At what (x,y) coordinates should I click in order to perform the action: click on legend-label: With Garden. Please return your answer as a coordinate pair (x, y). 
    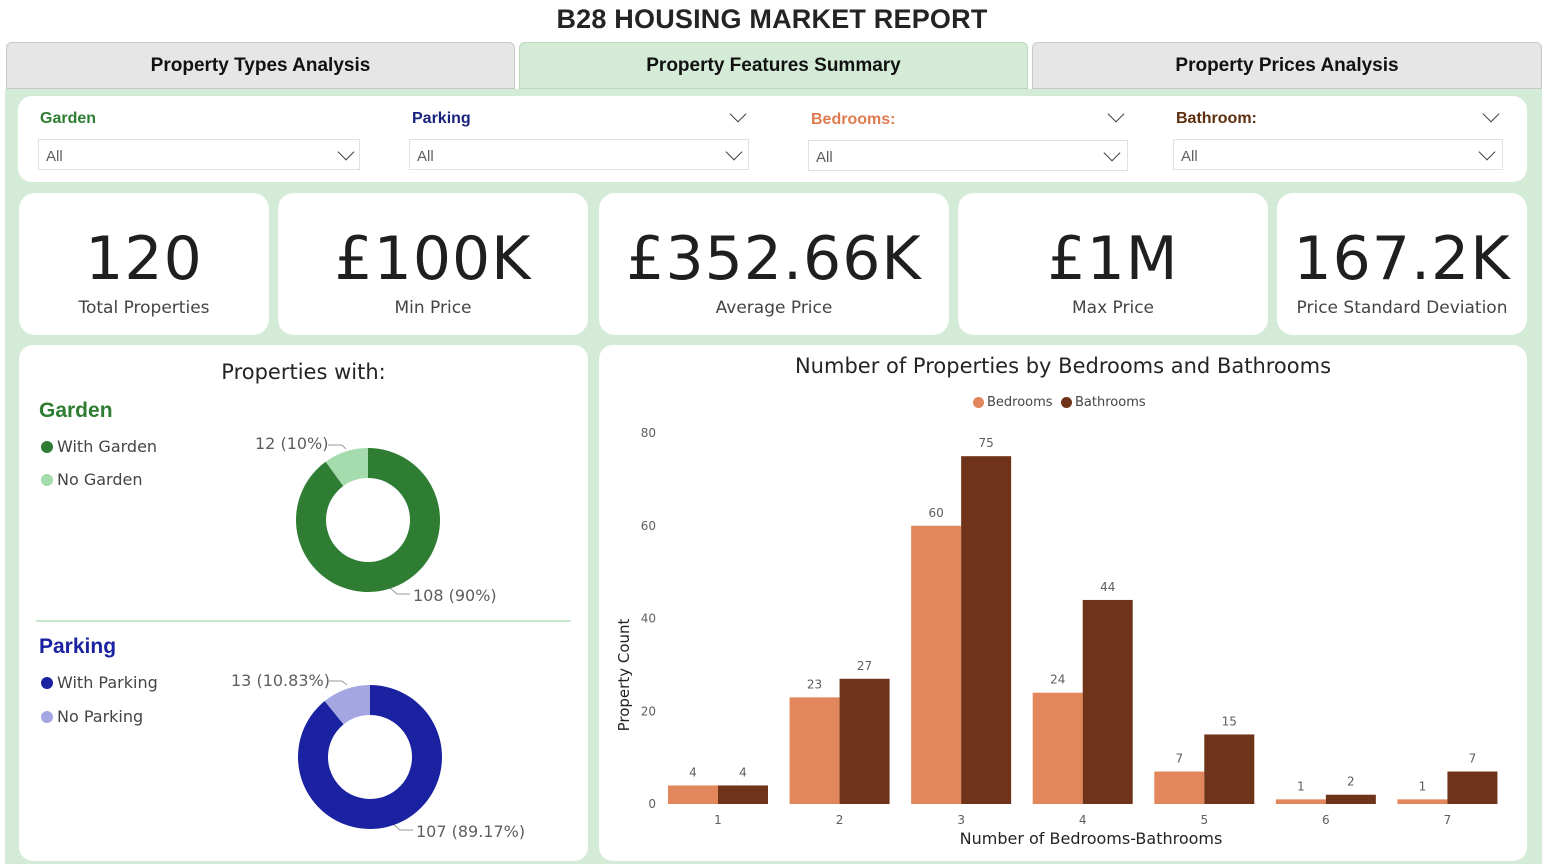
    Looking at the image, I should click on (107, 446).